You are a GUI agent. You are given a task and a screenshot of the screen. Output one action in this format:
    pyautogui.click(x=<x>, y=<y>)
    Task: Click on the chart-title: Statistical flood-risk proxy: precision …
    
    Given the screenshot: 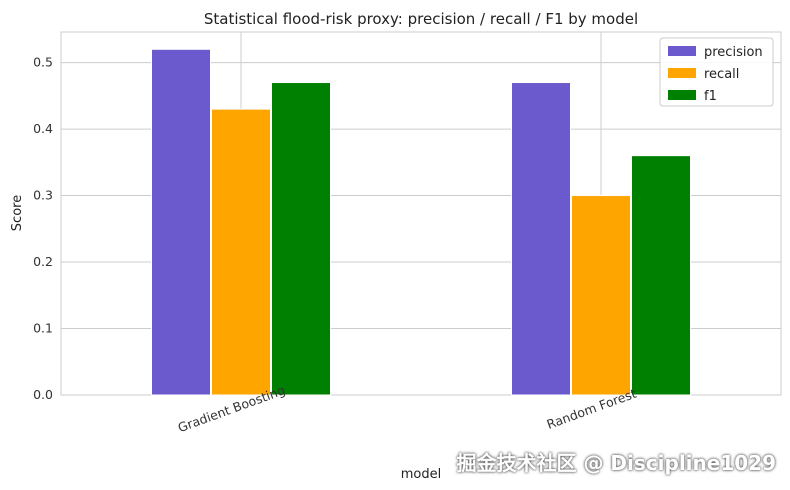 What is the action you would take?
    pyautogui.click(x=421, y=19)
    